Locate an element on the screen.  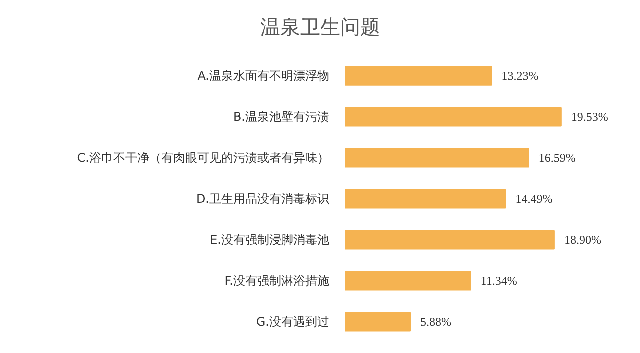
data-label: 5.88% is located at coordinates (436, 322).